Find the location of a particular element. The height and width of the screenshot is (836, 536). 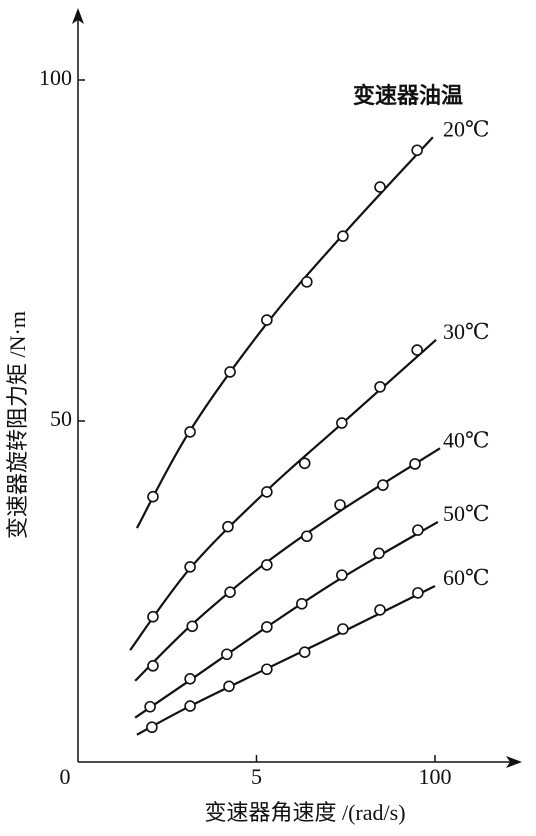

y-axis-label: 变速器旋转阻力矩 /N·m is located at coordinates (17, 425).